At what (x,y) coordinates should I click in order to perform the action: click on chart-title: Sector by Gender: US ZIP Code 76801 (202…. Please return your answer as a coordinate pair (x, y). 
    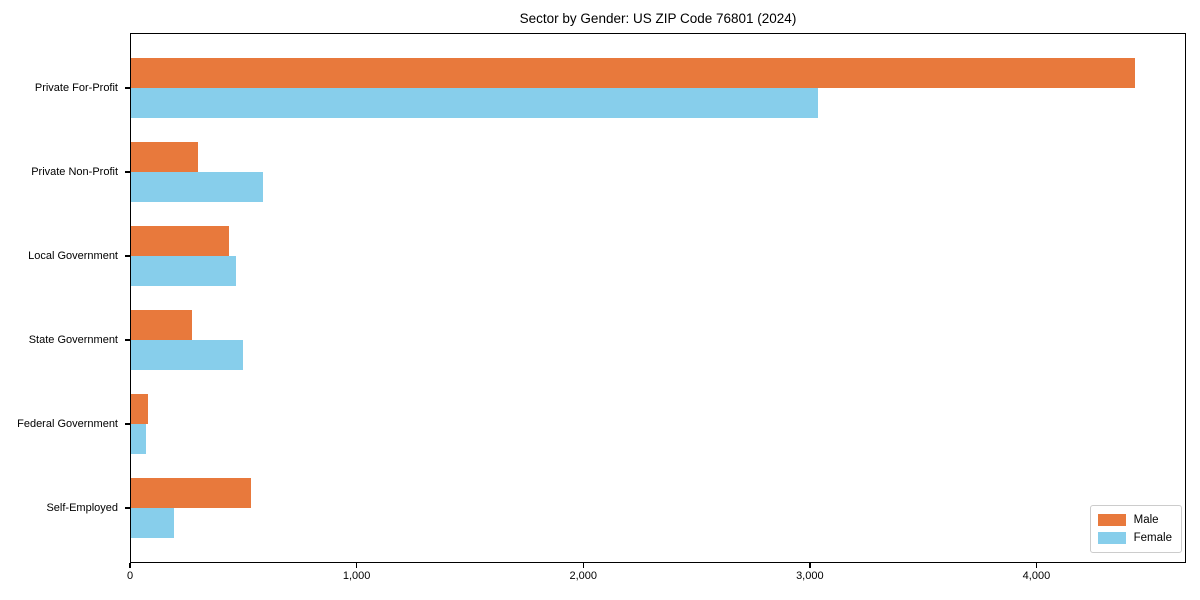
    Looking at the image, I should click on (658, 18).